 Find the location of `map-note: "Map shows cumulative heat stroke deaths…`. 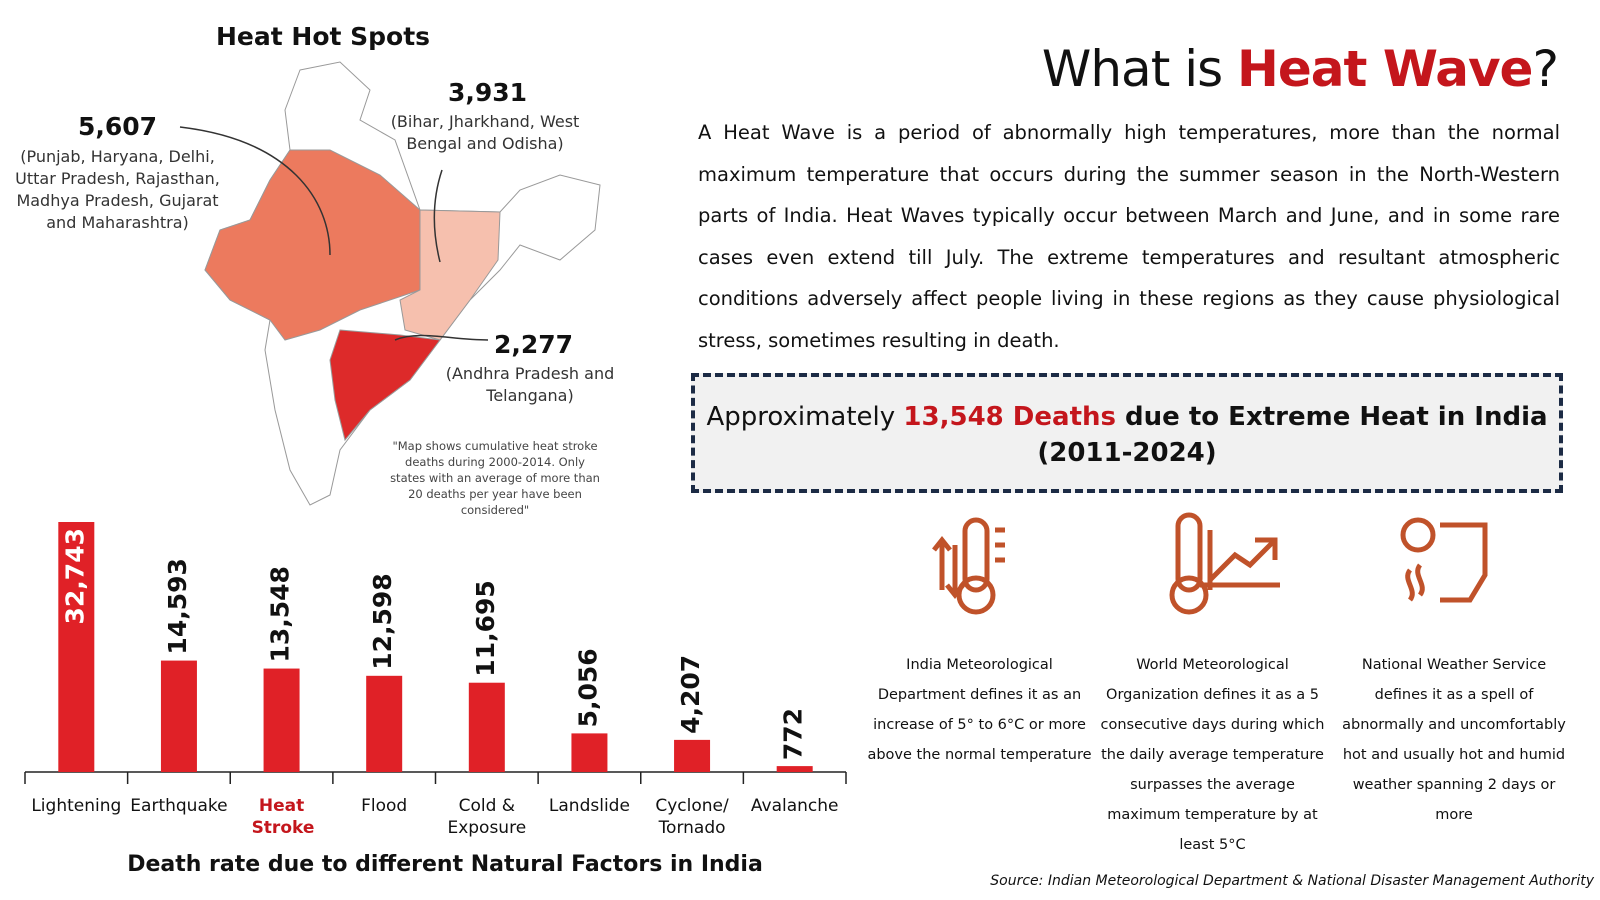

map-note: "Map shows cumulative heat stroke deaths… is located at coordinates (495, 478).